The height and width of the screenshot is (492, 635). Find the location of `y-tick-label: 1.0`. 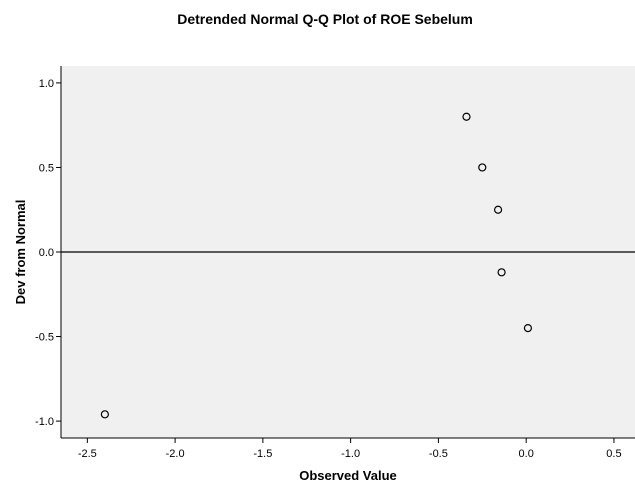

y-tick-label: 1.0 is located at coordinates (46, 84).